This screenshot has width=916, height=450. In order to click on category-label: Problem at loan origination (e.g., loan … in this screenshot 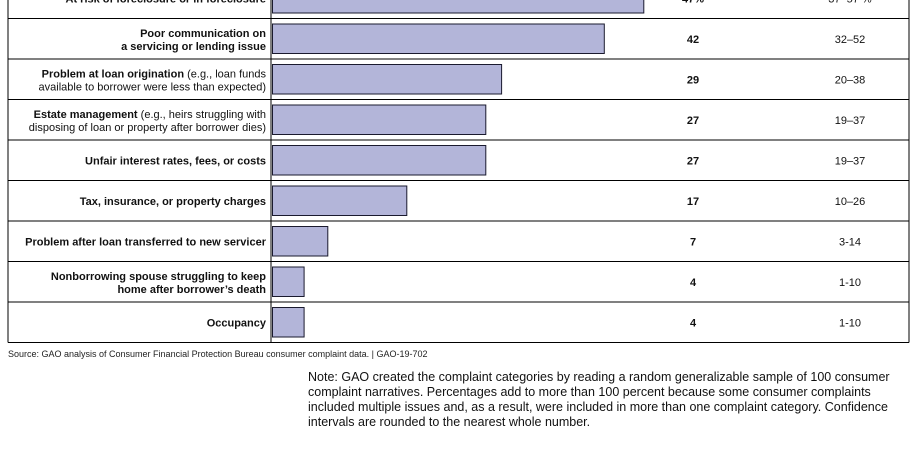, I will do `click(153, 80)`.